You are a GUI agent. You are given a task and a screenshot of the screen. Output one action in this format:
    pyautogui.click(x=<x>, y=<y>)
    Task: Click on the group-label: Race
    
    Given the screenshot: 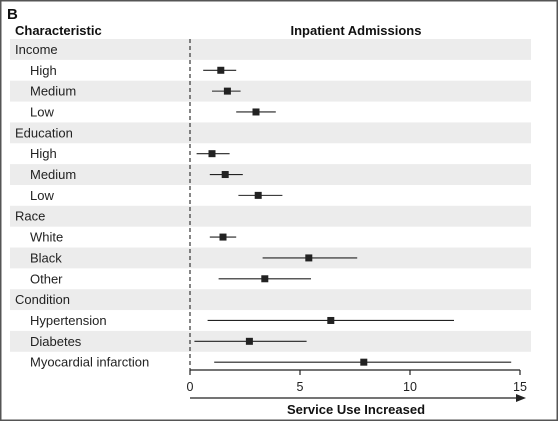 What is the action you would take?
    pyautogui.click(x=30, y=216)
    